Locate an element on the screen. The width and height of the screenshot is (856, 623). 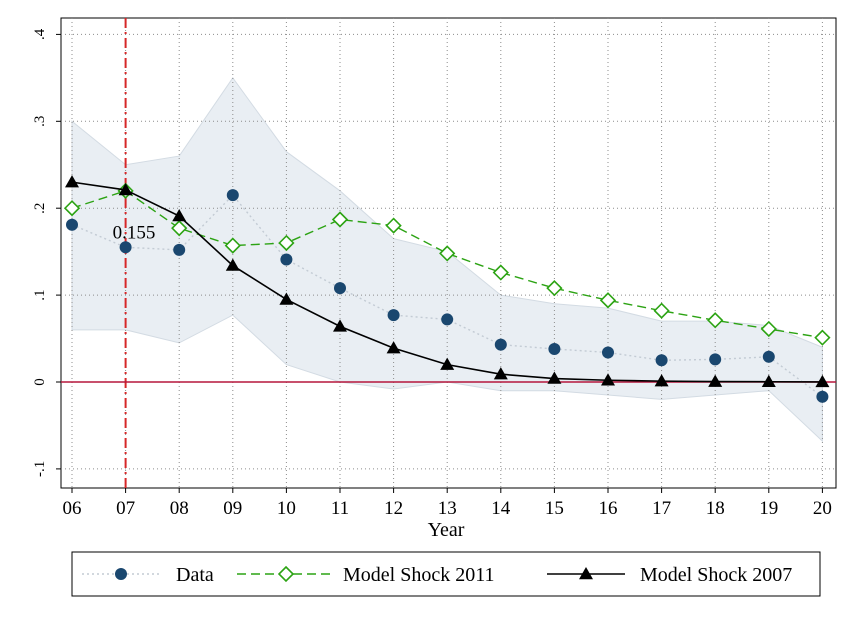
x-tick-label: 08 is located at coordinates (179, 508).